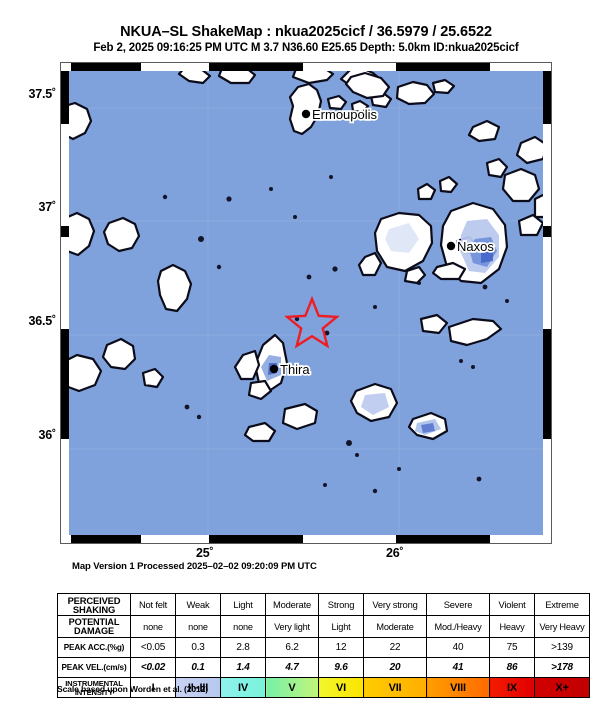  What do you see at coordinates (512, 667) in the screenshot?
I see `legend-cell: 86` at bounding box center [512, 667].